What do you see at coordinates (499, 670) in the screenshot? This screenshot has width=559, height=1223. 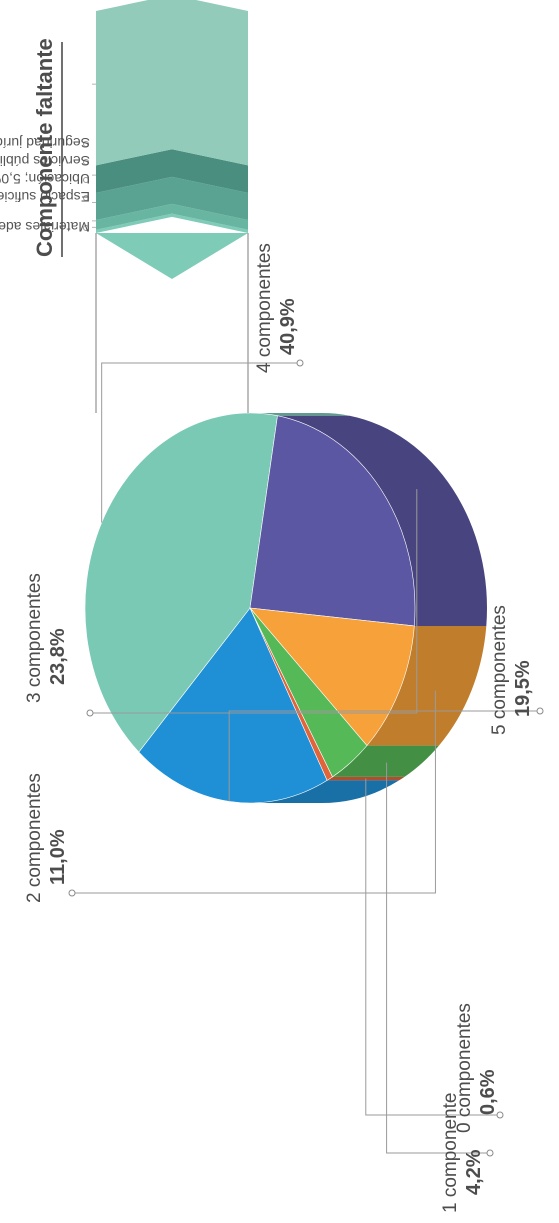 I see `pie-label-name-1: 5 componentes` at bounding box center [499, 670].